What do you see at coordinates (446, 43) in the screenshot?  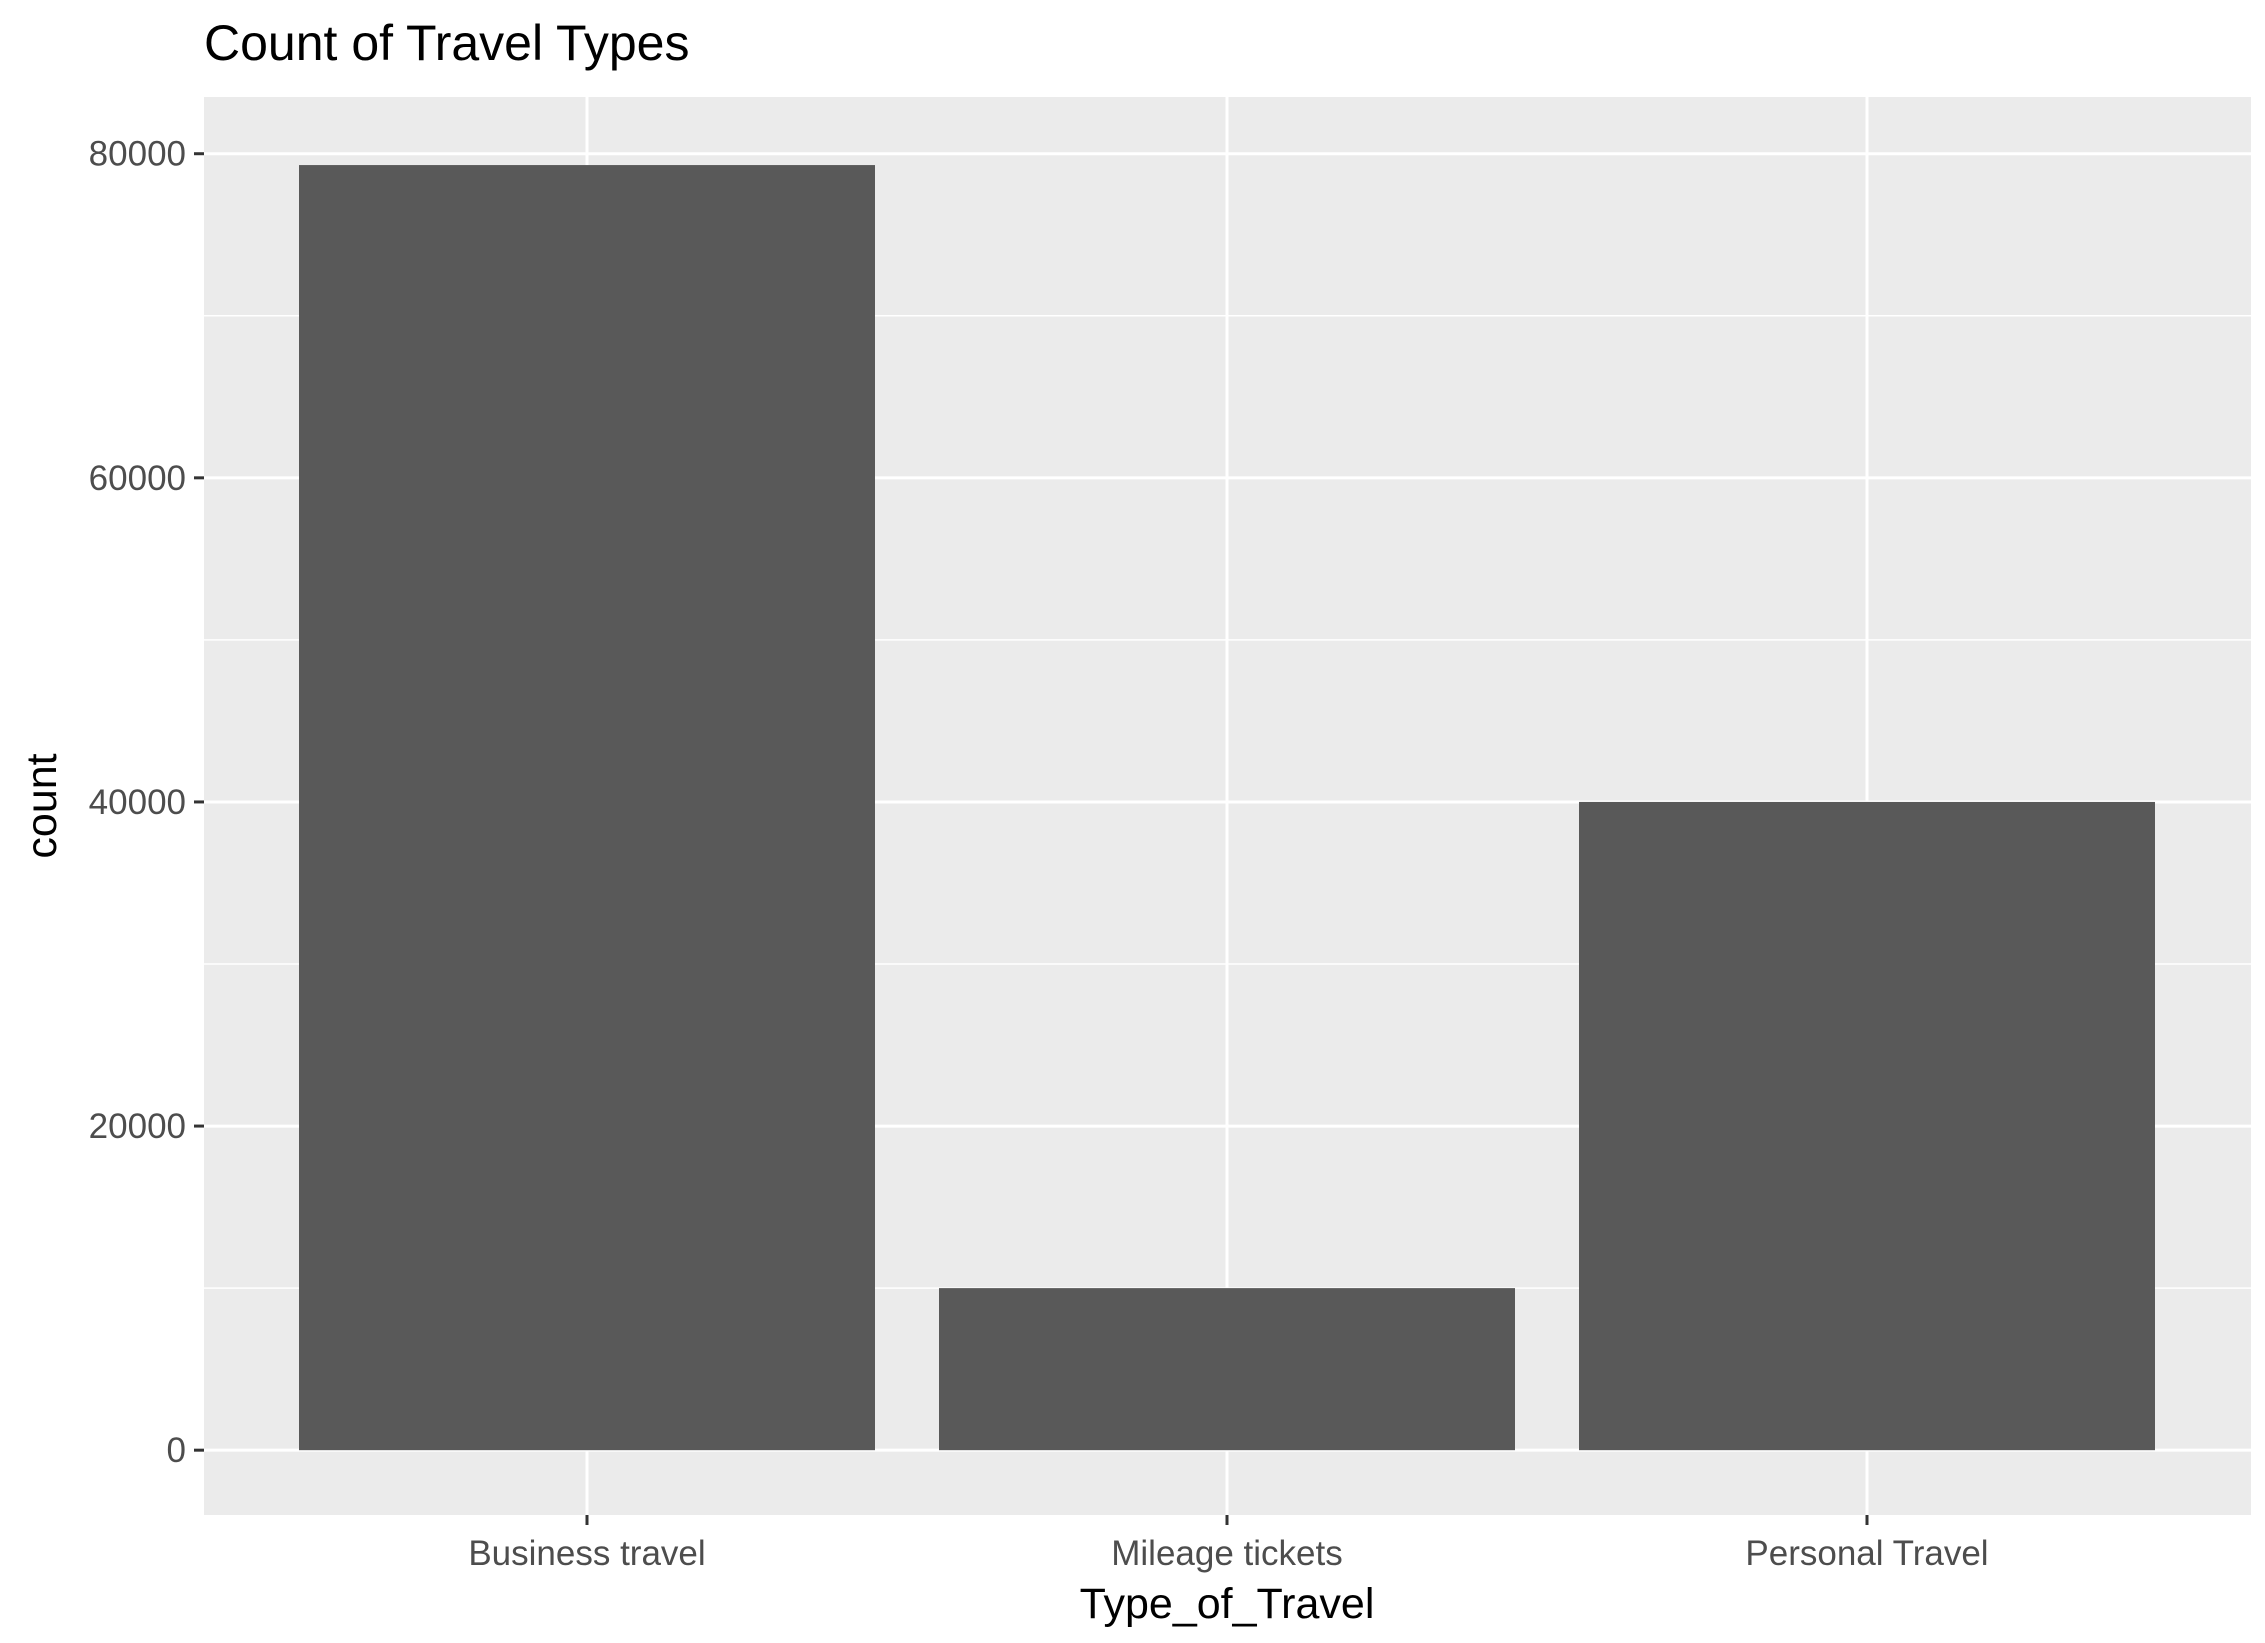 I see `chart-title: Count of Travel Types` at bounding box center [446, 43].